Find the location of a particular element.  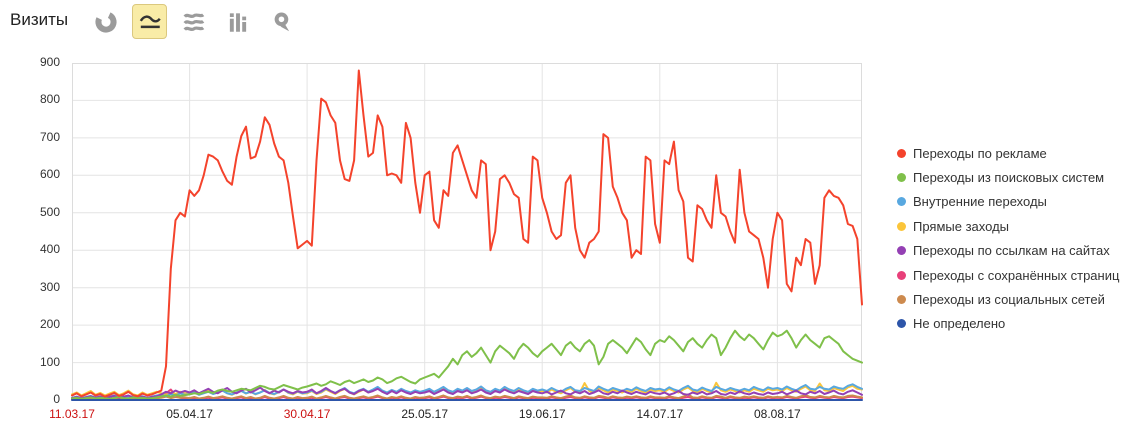

chart-type-pie-button is located at coordinates (105, 21).